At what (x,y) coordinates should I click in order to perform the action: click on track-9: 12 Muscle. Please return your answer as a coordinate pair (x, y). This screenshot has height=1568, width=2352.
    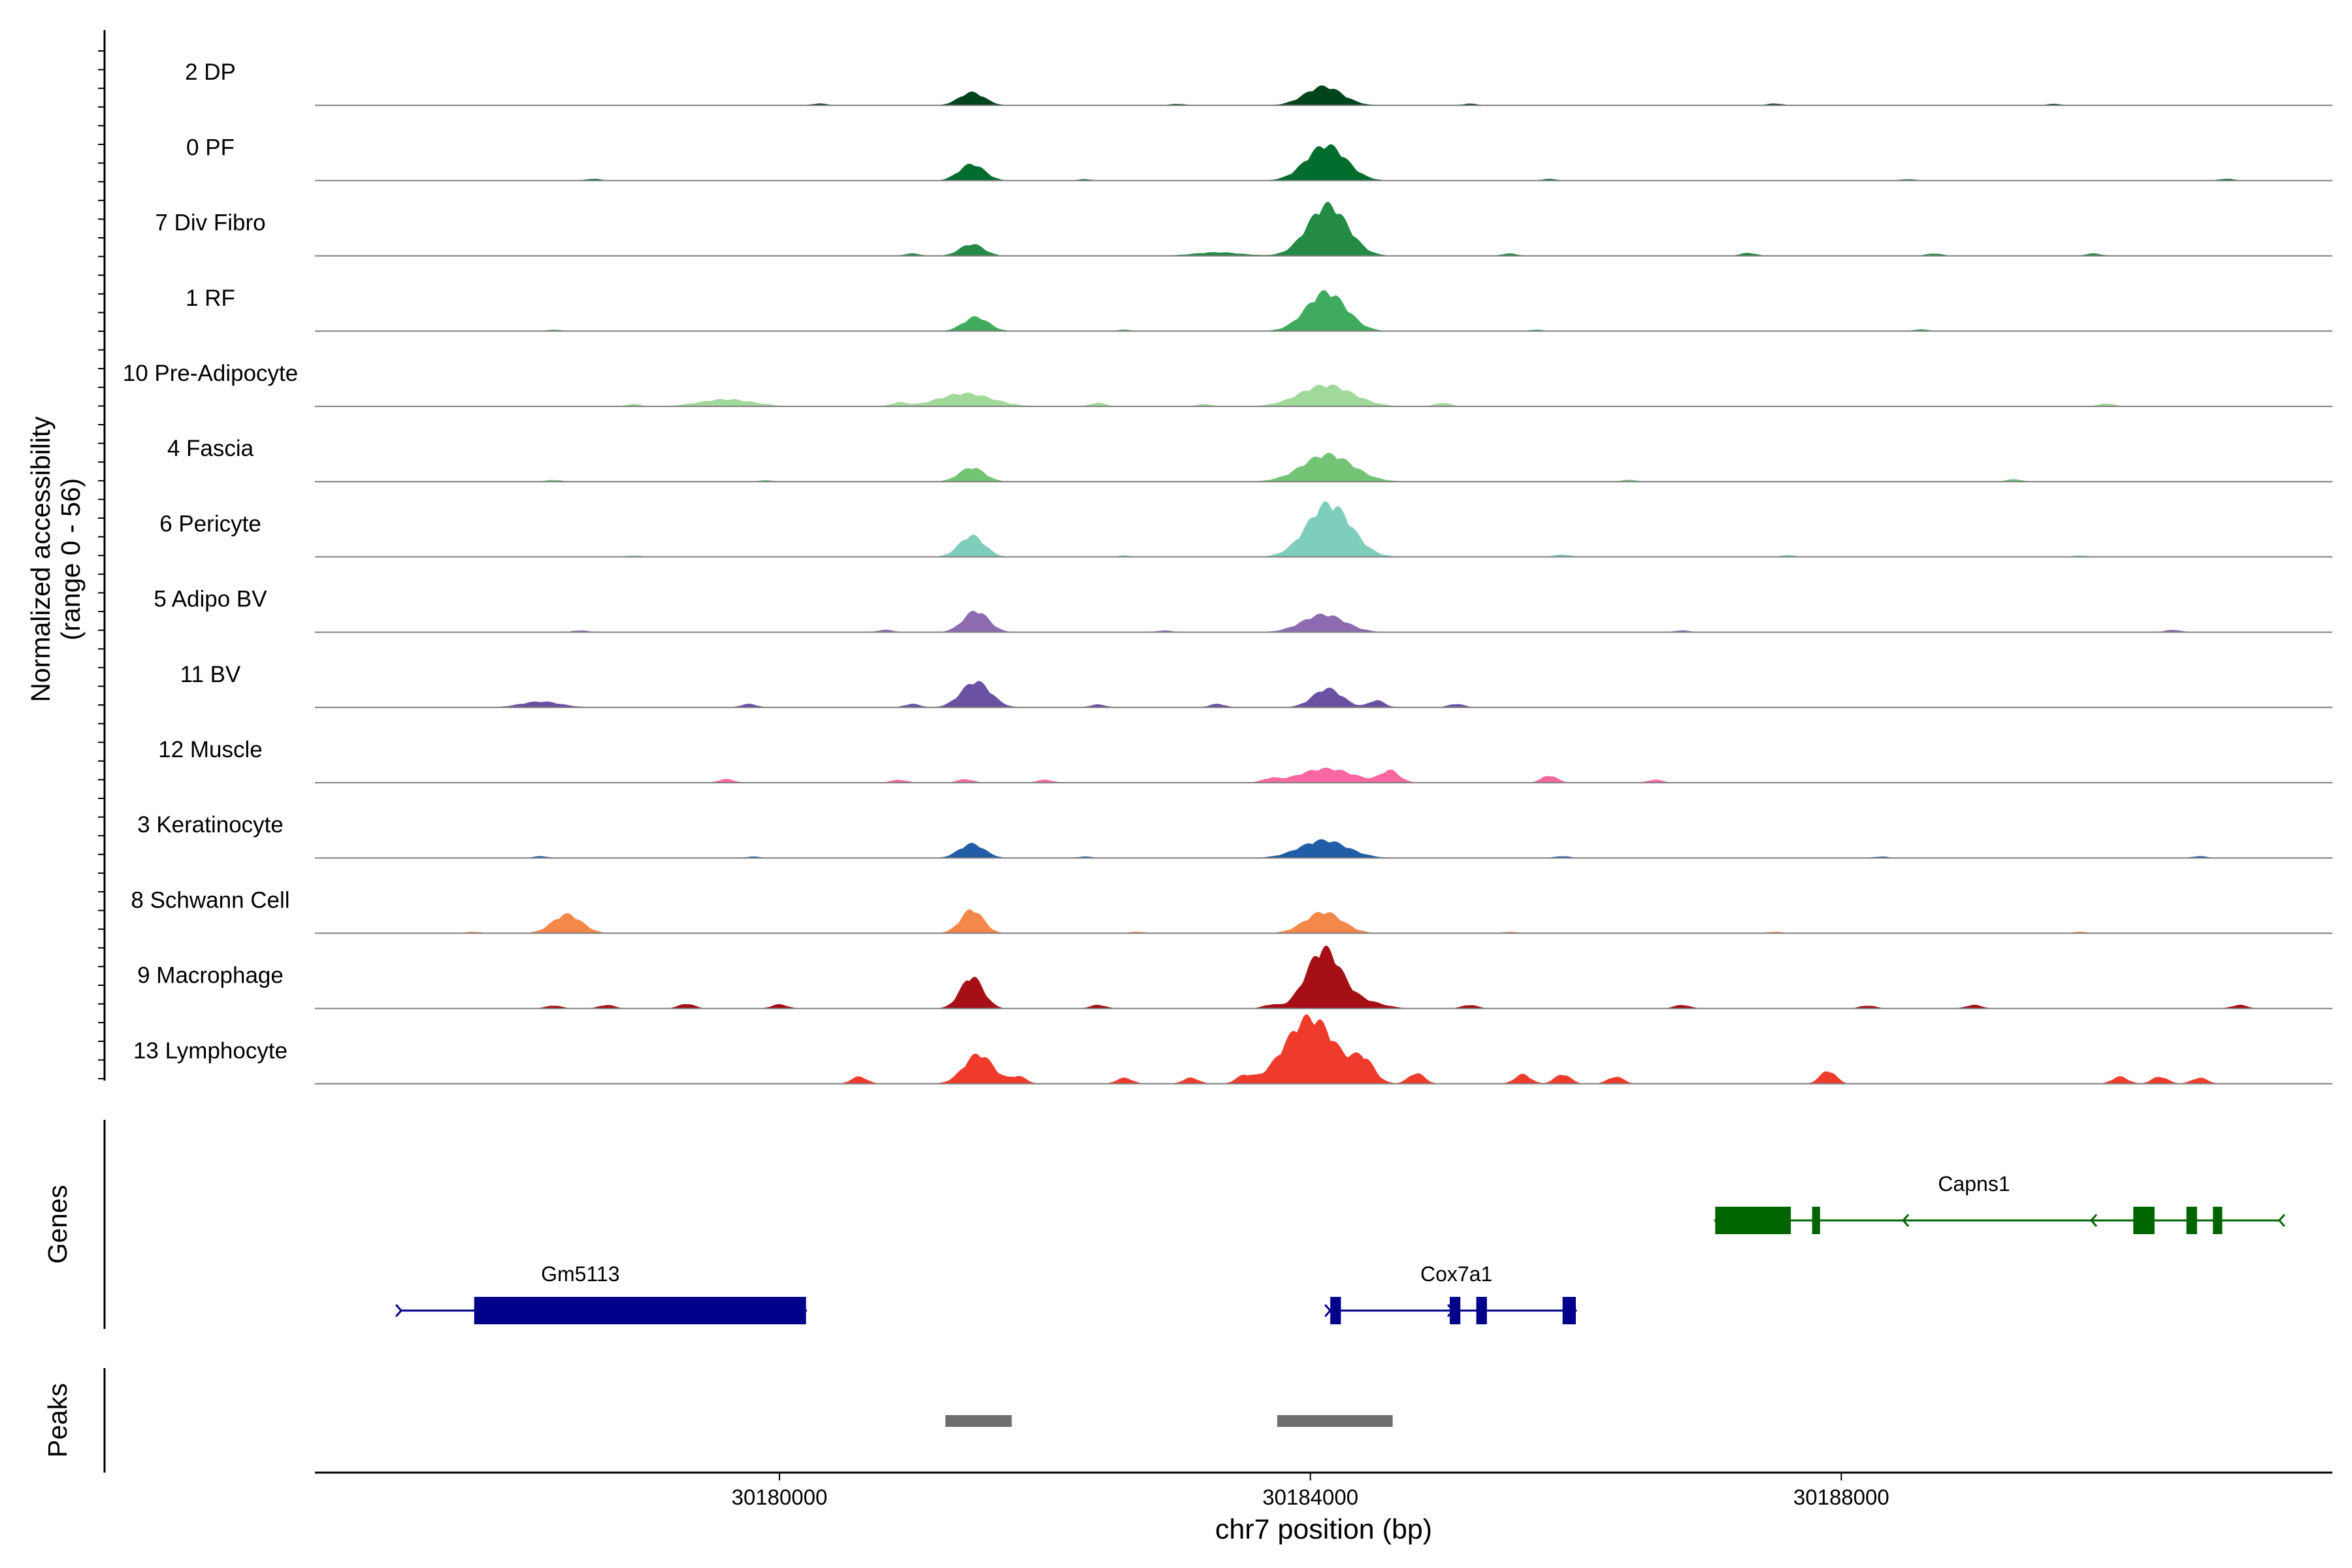
    Looking at the image, I should click on (1245, 760).